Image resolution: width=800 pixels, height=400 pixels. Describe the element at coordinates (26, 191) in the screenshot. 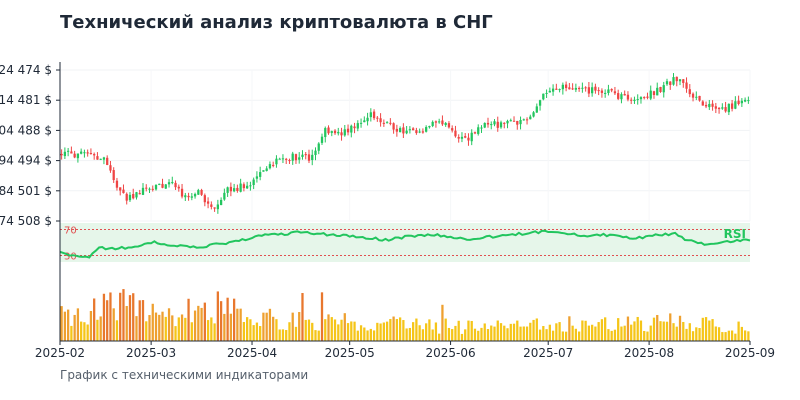

I see `price-tick-label: 84 501 $` at that location.